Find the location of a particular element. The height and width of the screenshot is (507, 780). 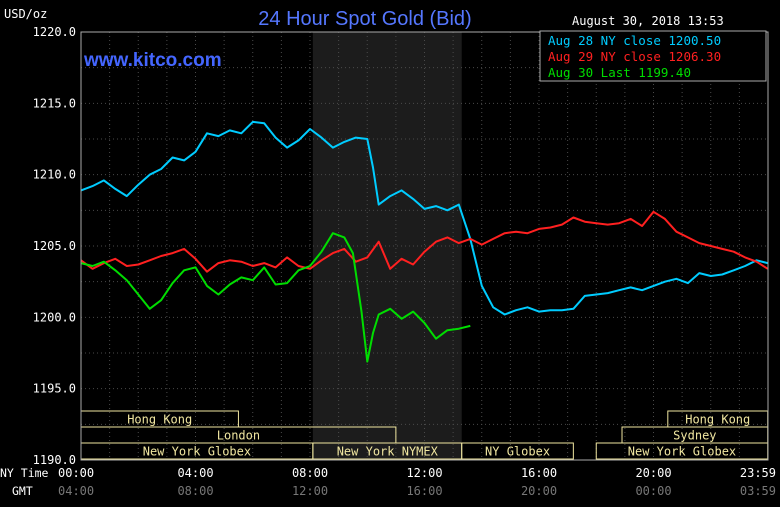

x-tick-label-ny: 08:00 is located at coordinates (310, 473).